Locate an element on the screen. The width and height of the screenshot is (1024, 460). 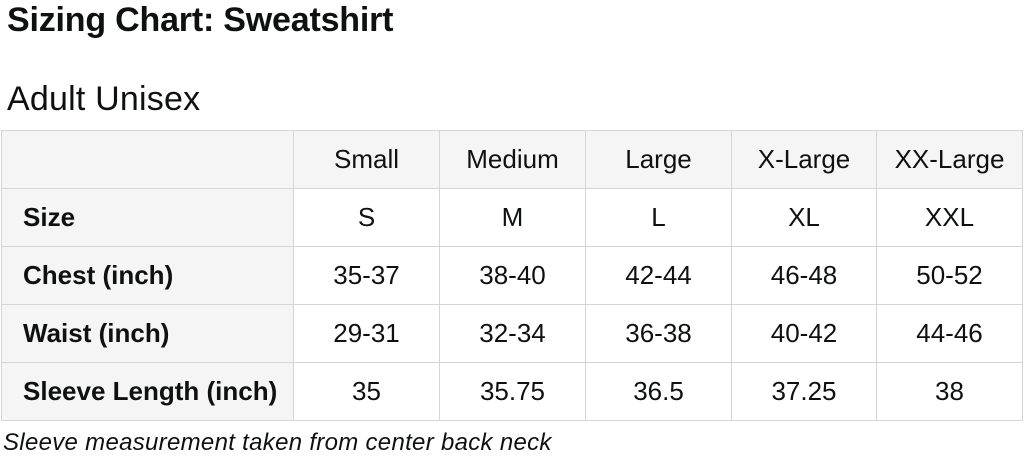
corner-cell is located at coordinates (147, 159).